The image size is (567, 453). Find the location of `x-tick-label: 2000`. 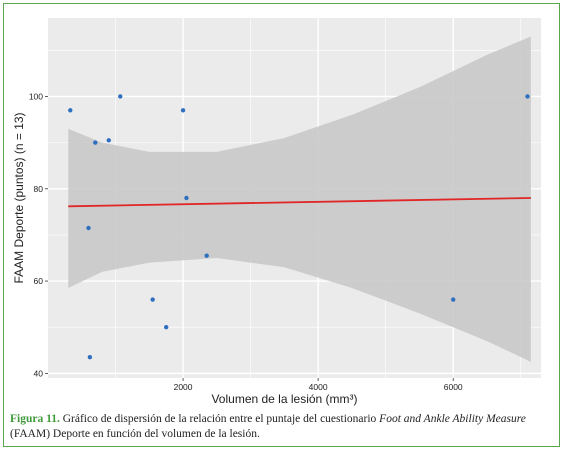

x-tick-label: 2000 is located at coordinates (183, 387).